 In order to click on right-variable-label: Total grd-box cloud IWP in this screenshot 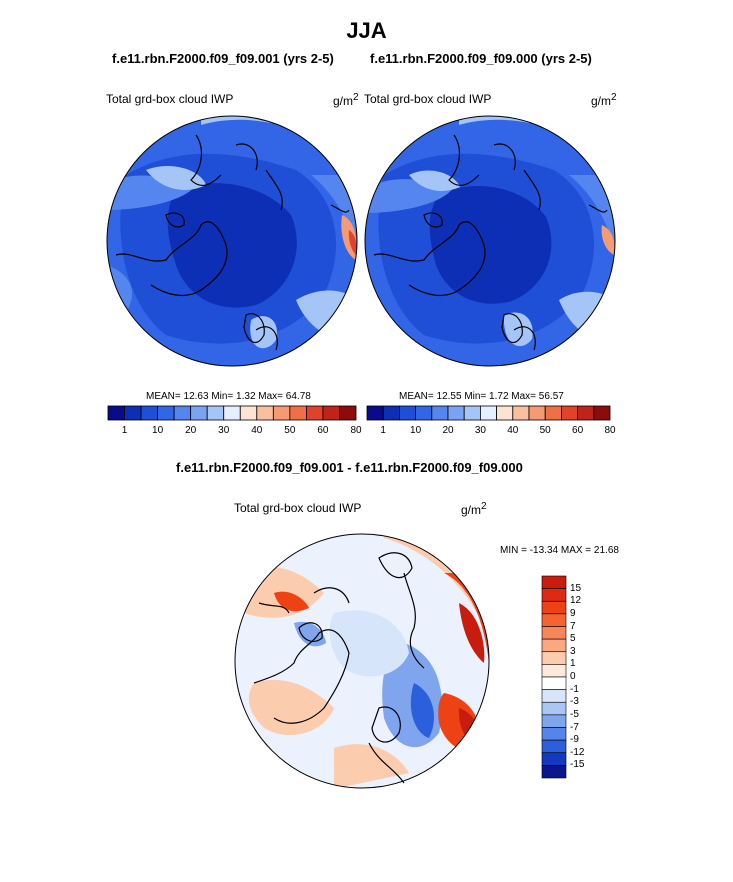, I will do `click(428, 99)`.